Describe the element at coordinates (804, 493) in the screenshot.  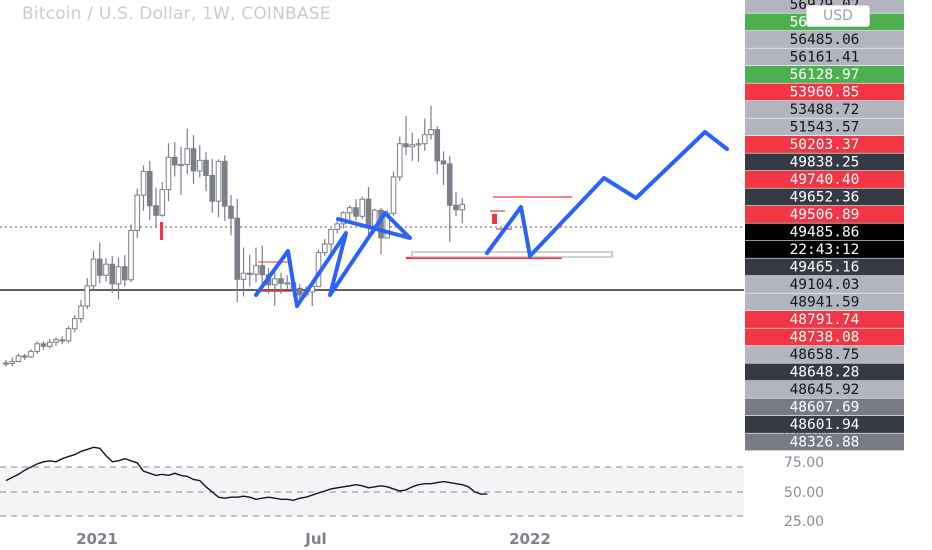
I see `oscillator-tick-label: 50.00` at that location.